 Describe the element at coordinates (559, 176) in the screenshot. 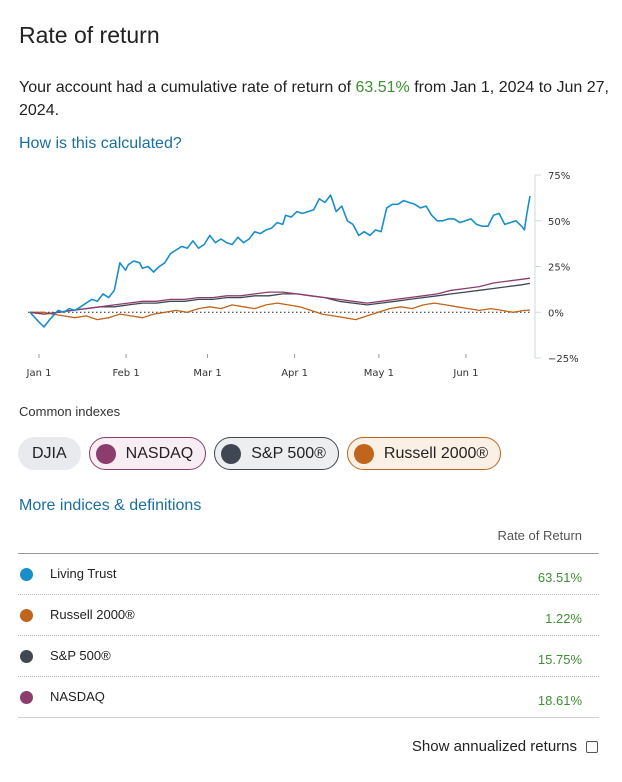

I see `y-tick-label: 75%` at that location.